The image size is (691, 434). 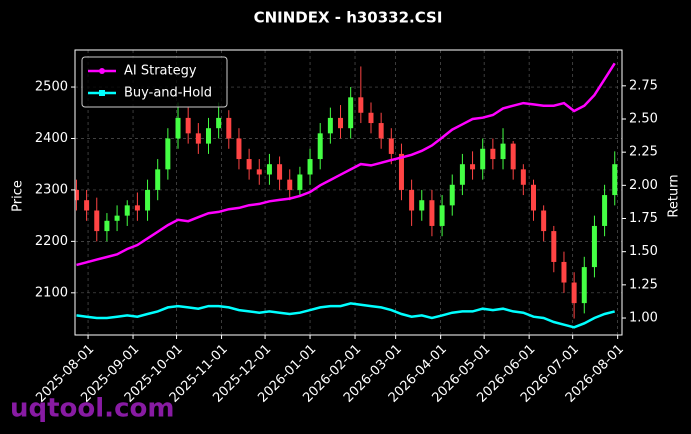 I want to click on y-tick-label: 2500, so click(x=51, y=87).